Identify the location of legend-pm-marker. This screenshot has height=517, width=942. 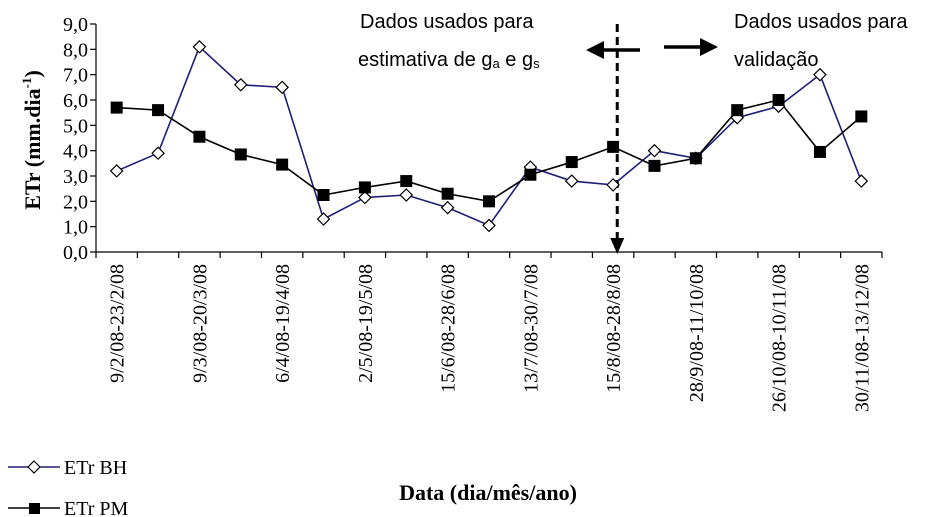
(34, 508).